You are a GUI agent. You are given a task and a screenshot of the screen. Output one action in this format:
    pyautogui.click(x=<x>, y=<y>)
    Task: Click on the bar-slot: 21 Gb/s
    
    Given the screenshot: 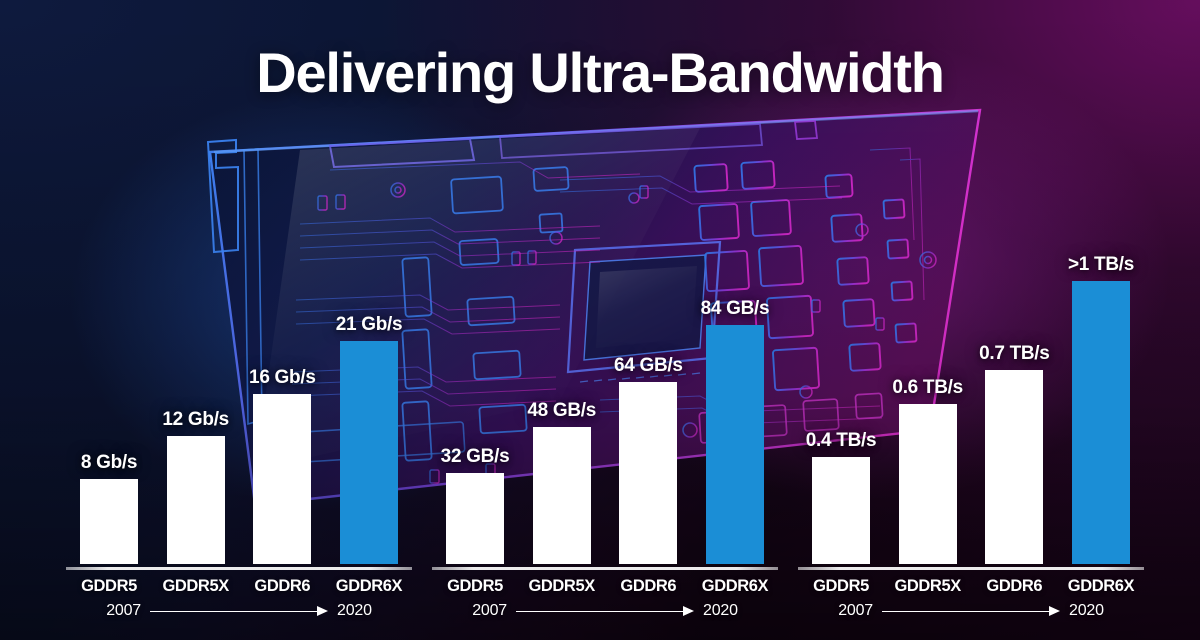 What is the action you would take?
    pyautogui.click(x=369, y=394)
    